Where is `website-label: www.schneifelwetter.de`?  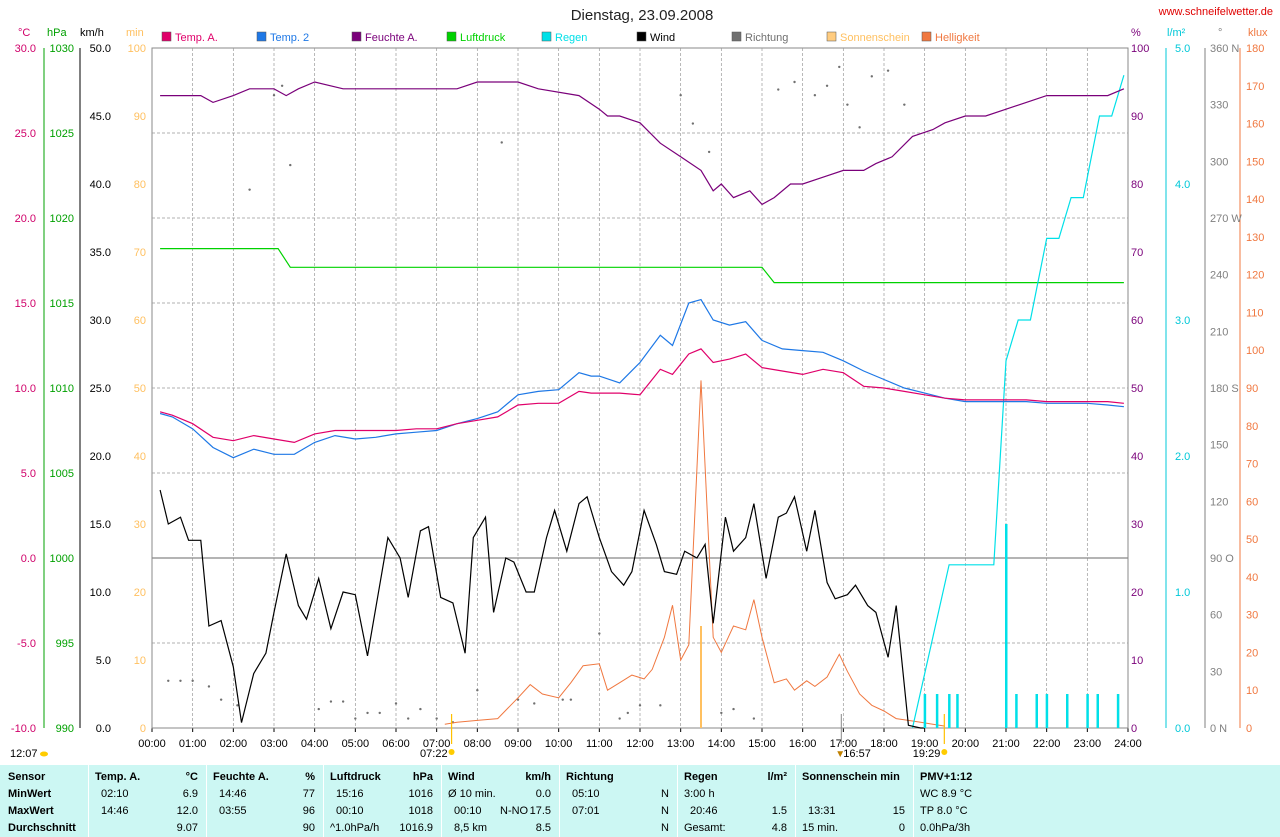
website-label: www.schneifelwetter.de is located at coordinates (1215, 12).